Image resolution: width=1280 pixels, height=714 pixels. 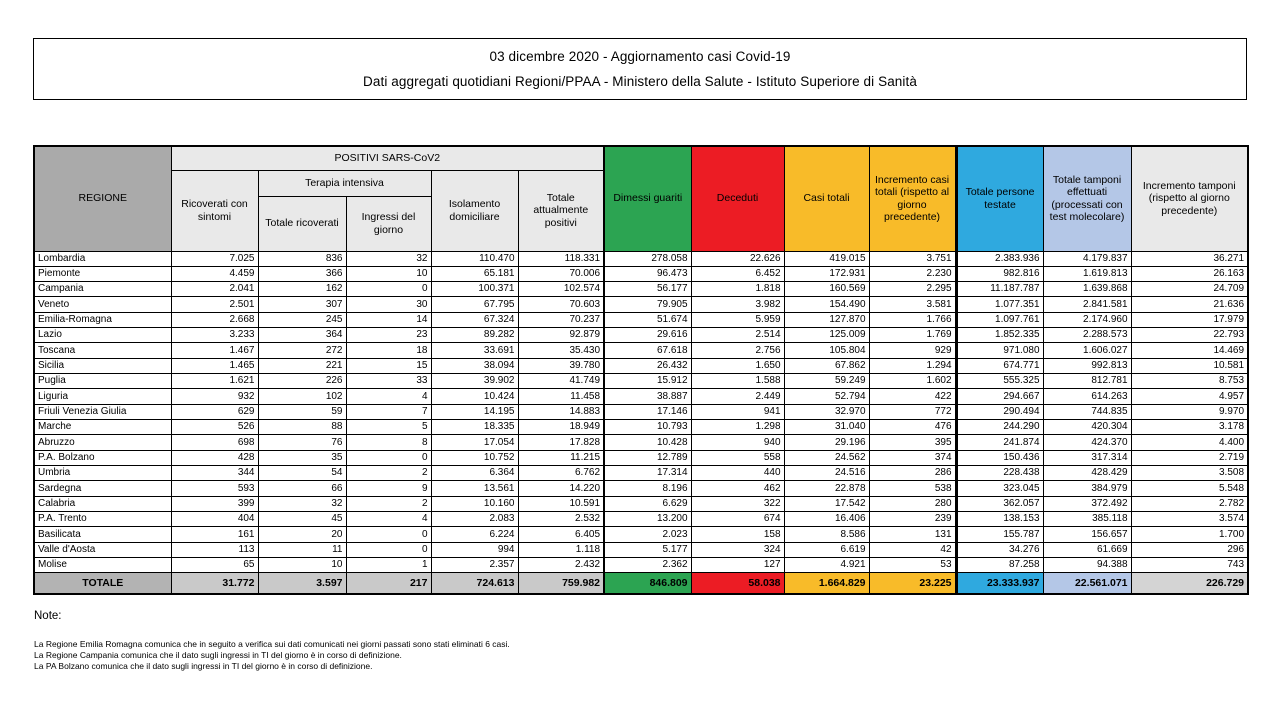 What do you see at coordinates (1189, 550) in the screenshot?
I see `value-cell: 296` at bounding box center [1189, 550].